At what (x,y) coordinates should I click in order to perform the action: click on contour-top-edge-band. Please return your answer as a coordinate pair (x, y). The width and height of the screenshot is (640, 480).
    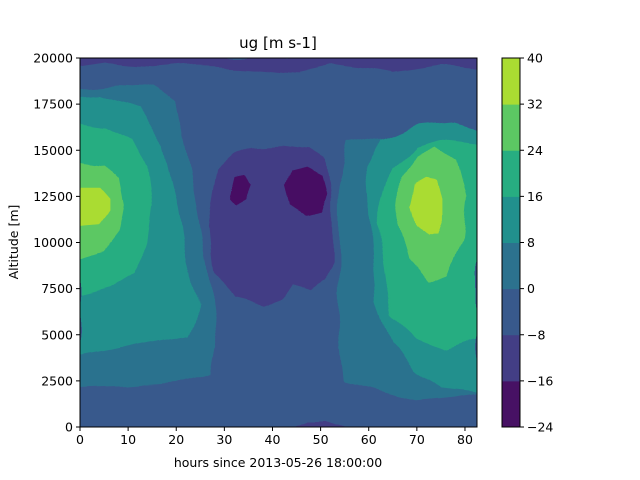
    Looking at the image, I should click on (278, 66).